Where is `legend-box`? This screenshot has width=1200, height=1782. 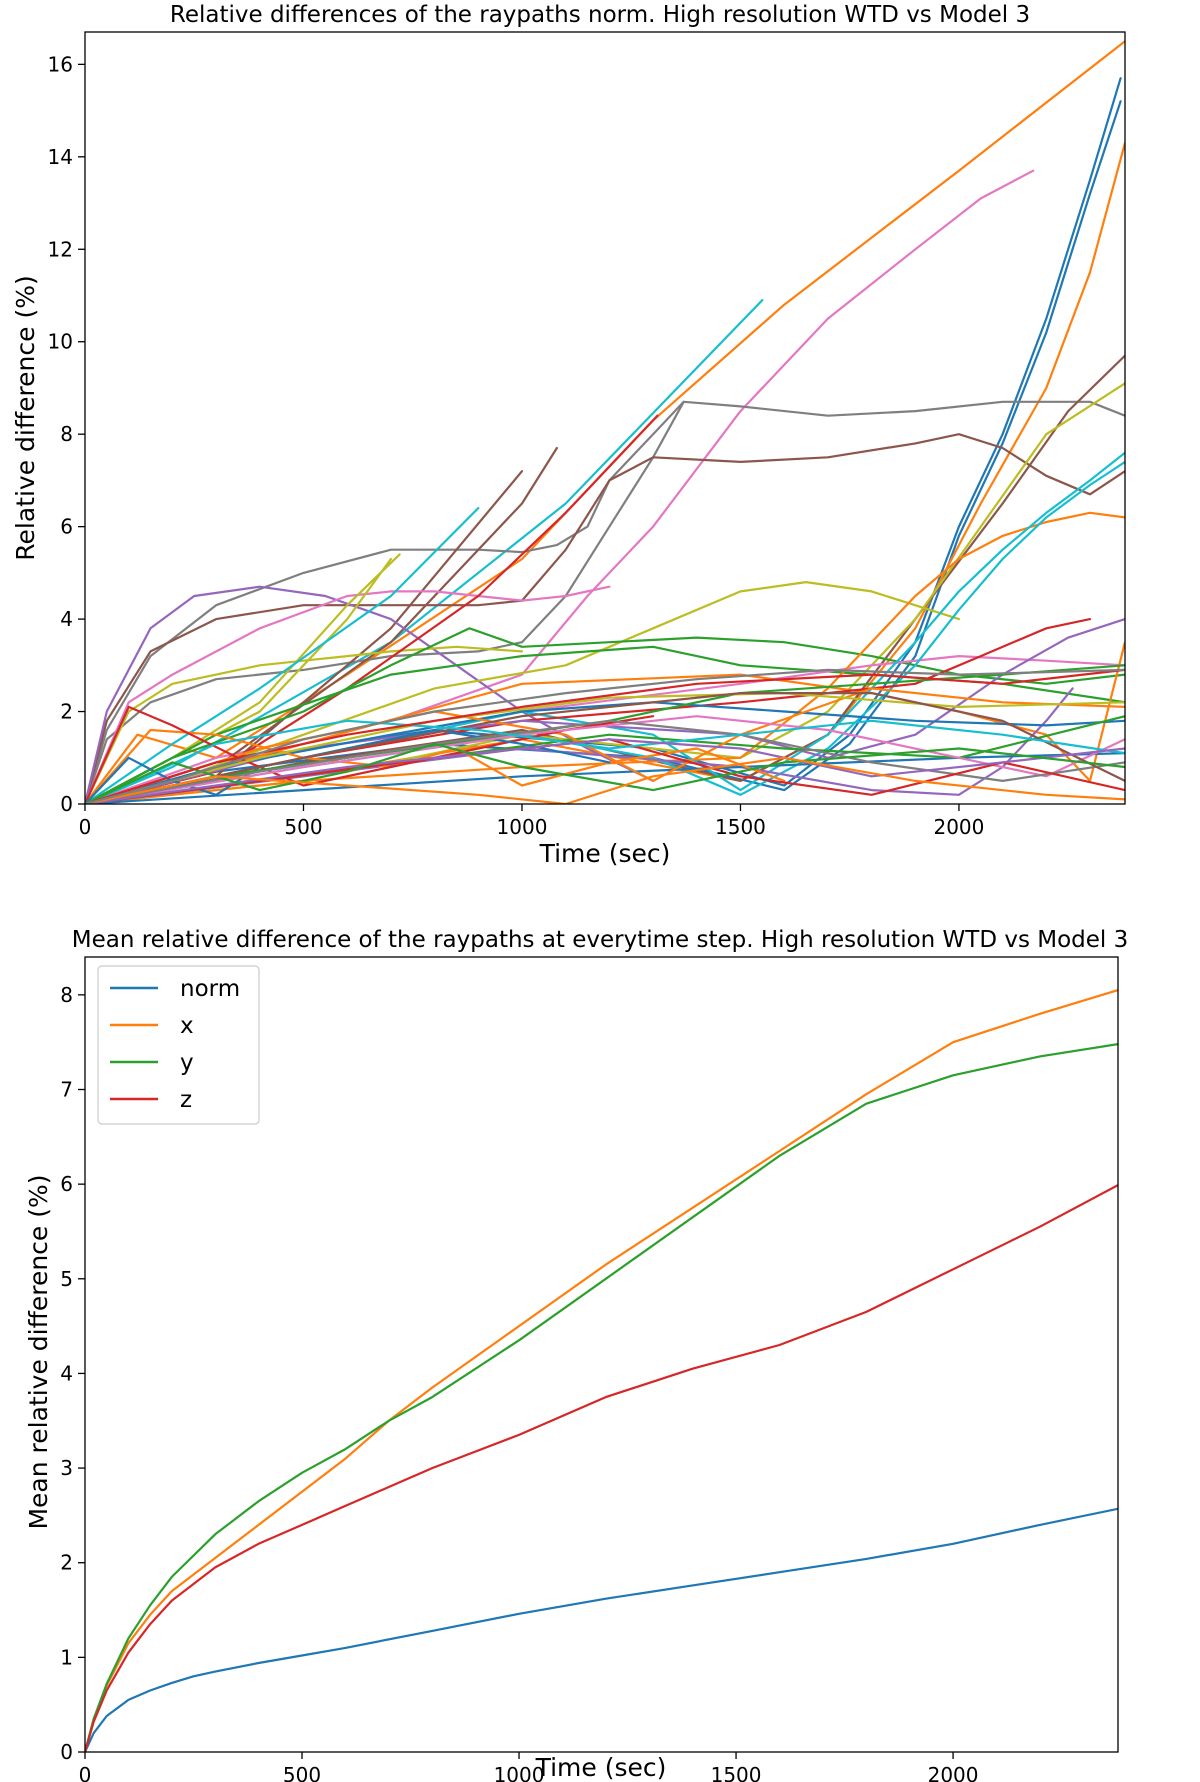
legend-box is located at coordinates (178, 1045).